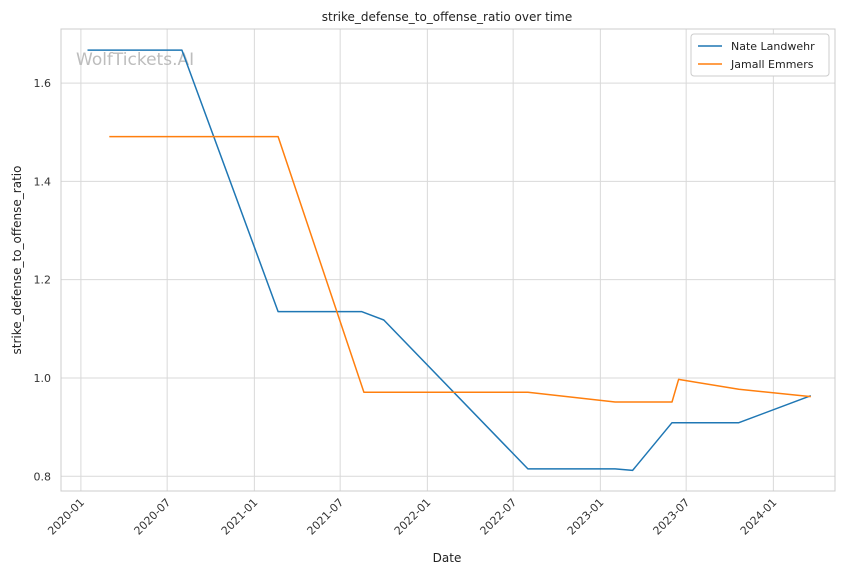 This screenshot has height=575, width=844. What do you see at coordinates (17, 260) in the screenshot?
I see `y-axis-label: strike_defense_to_offense_ratio` at bounding box center [17, 260].